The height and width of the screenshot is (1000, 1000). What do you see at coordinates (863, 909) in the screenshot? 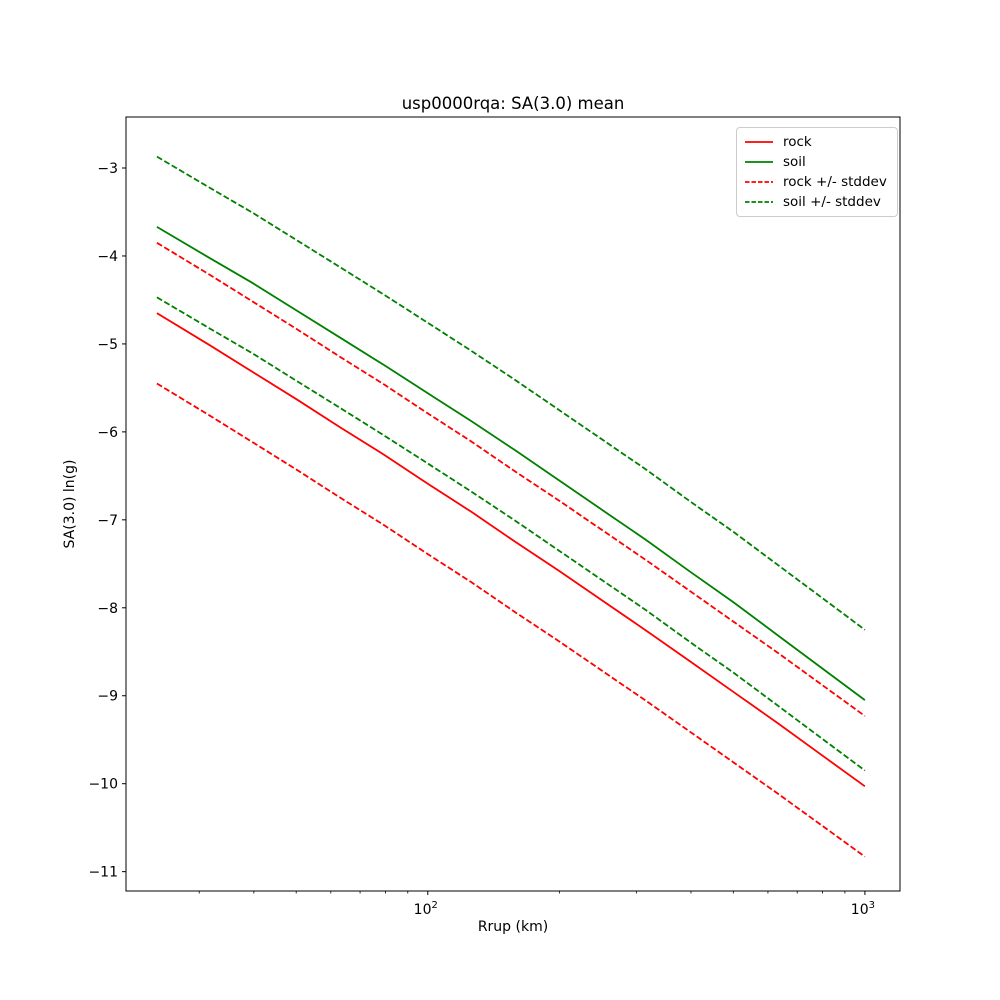
I see `x-tick-label: 103` at bounding box center [863, 909].